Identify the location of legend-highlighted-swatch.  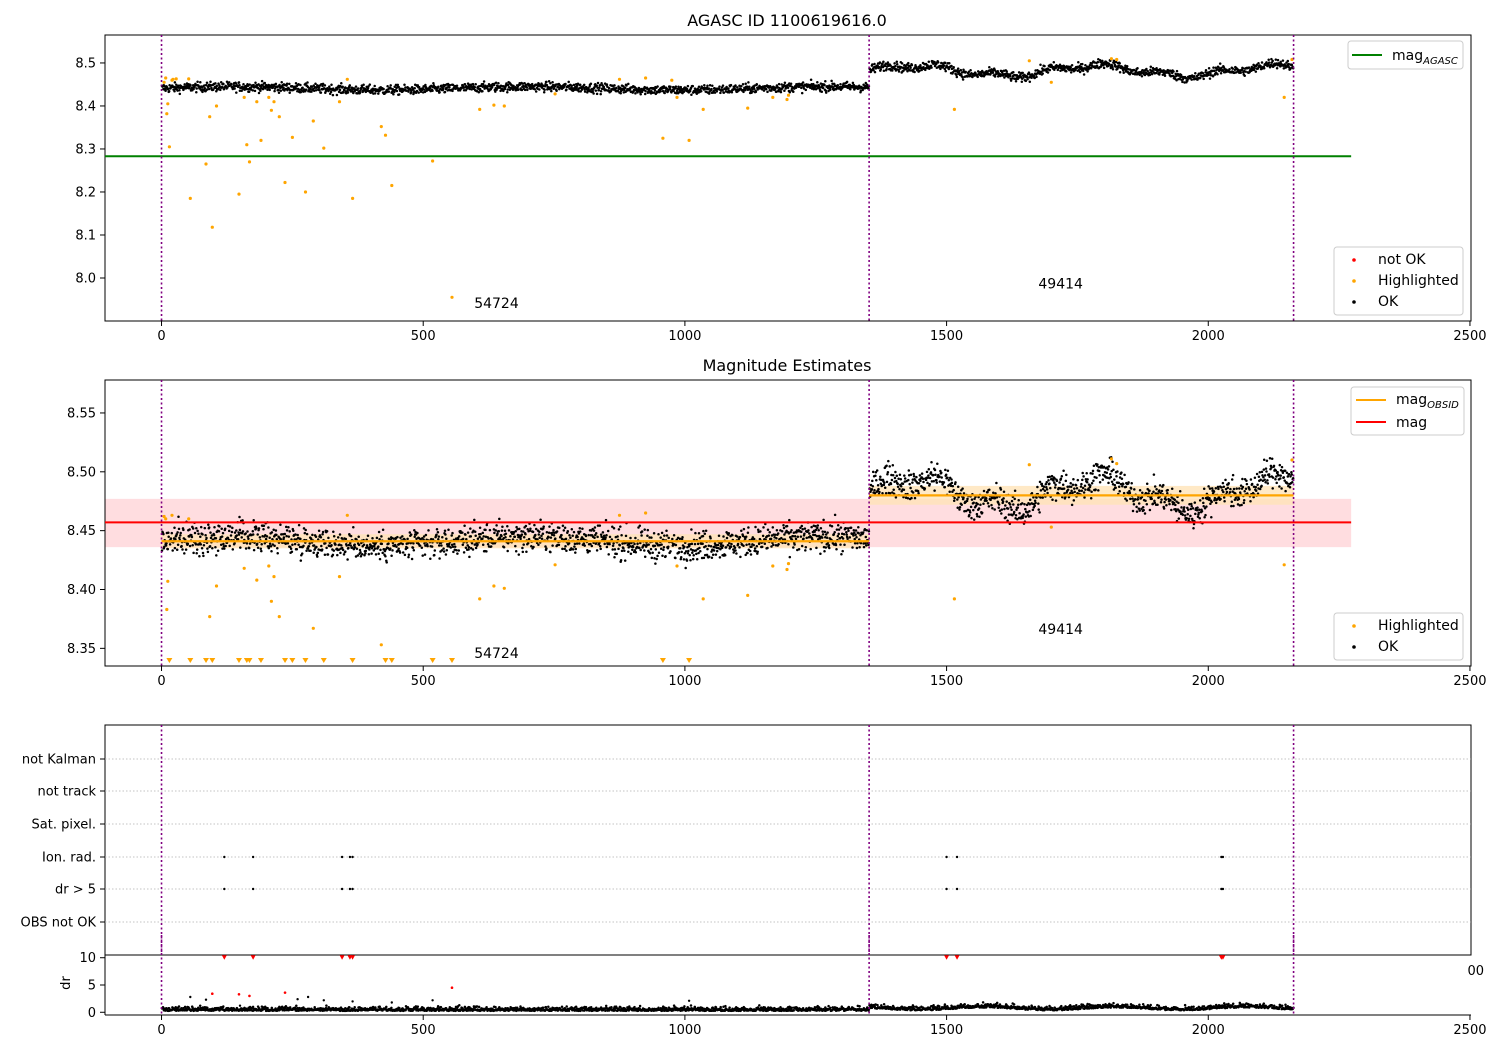
(1354, 281).